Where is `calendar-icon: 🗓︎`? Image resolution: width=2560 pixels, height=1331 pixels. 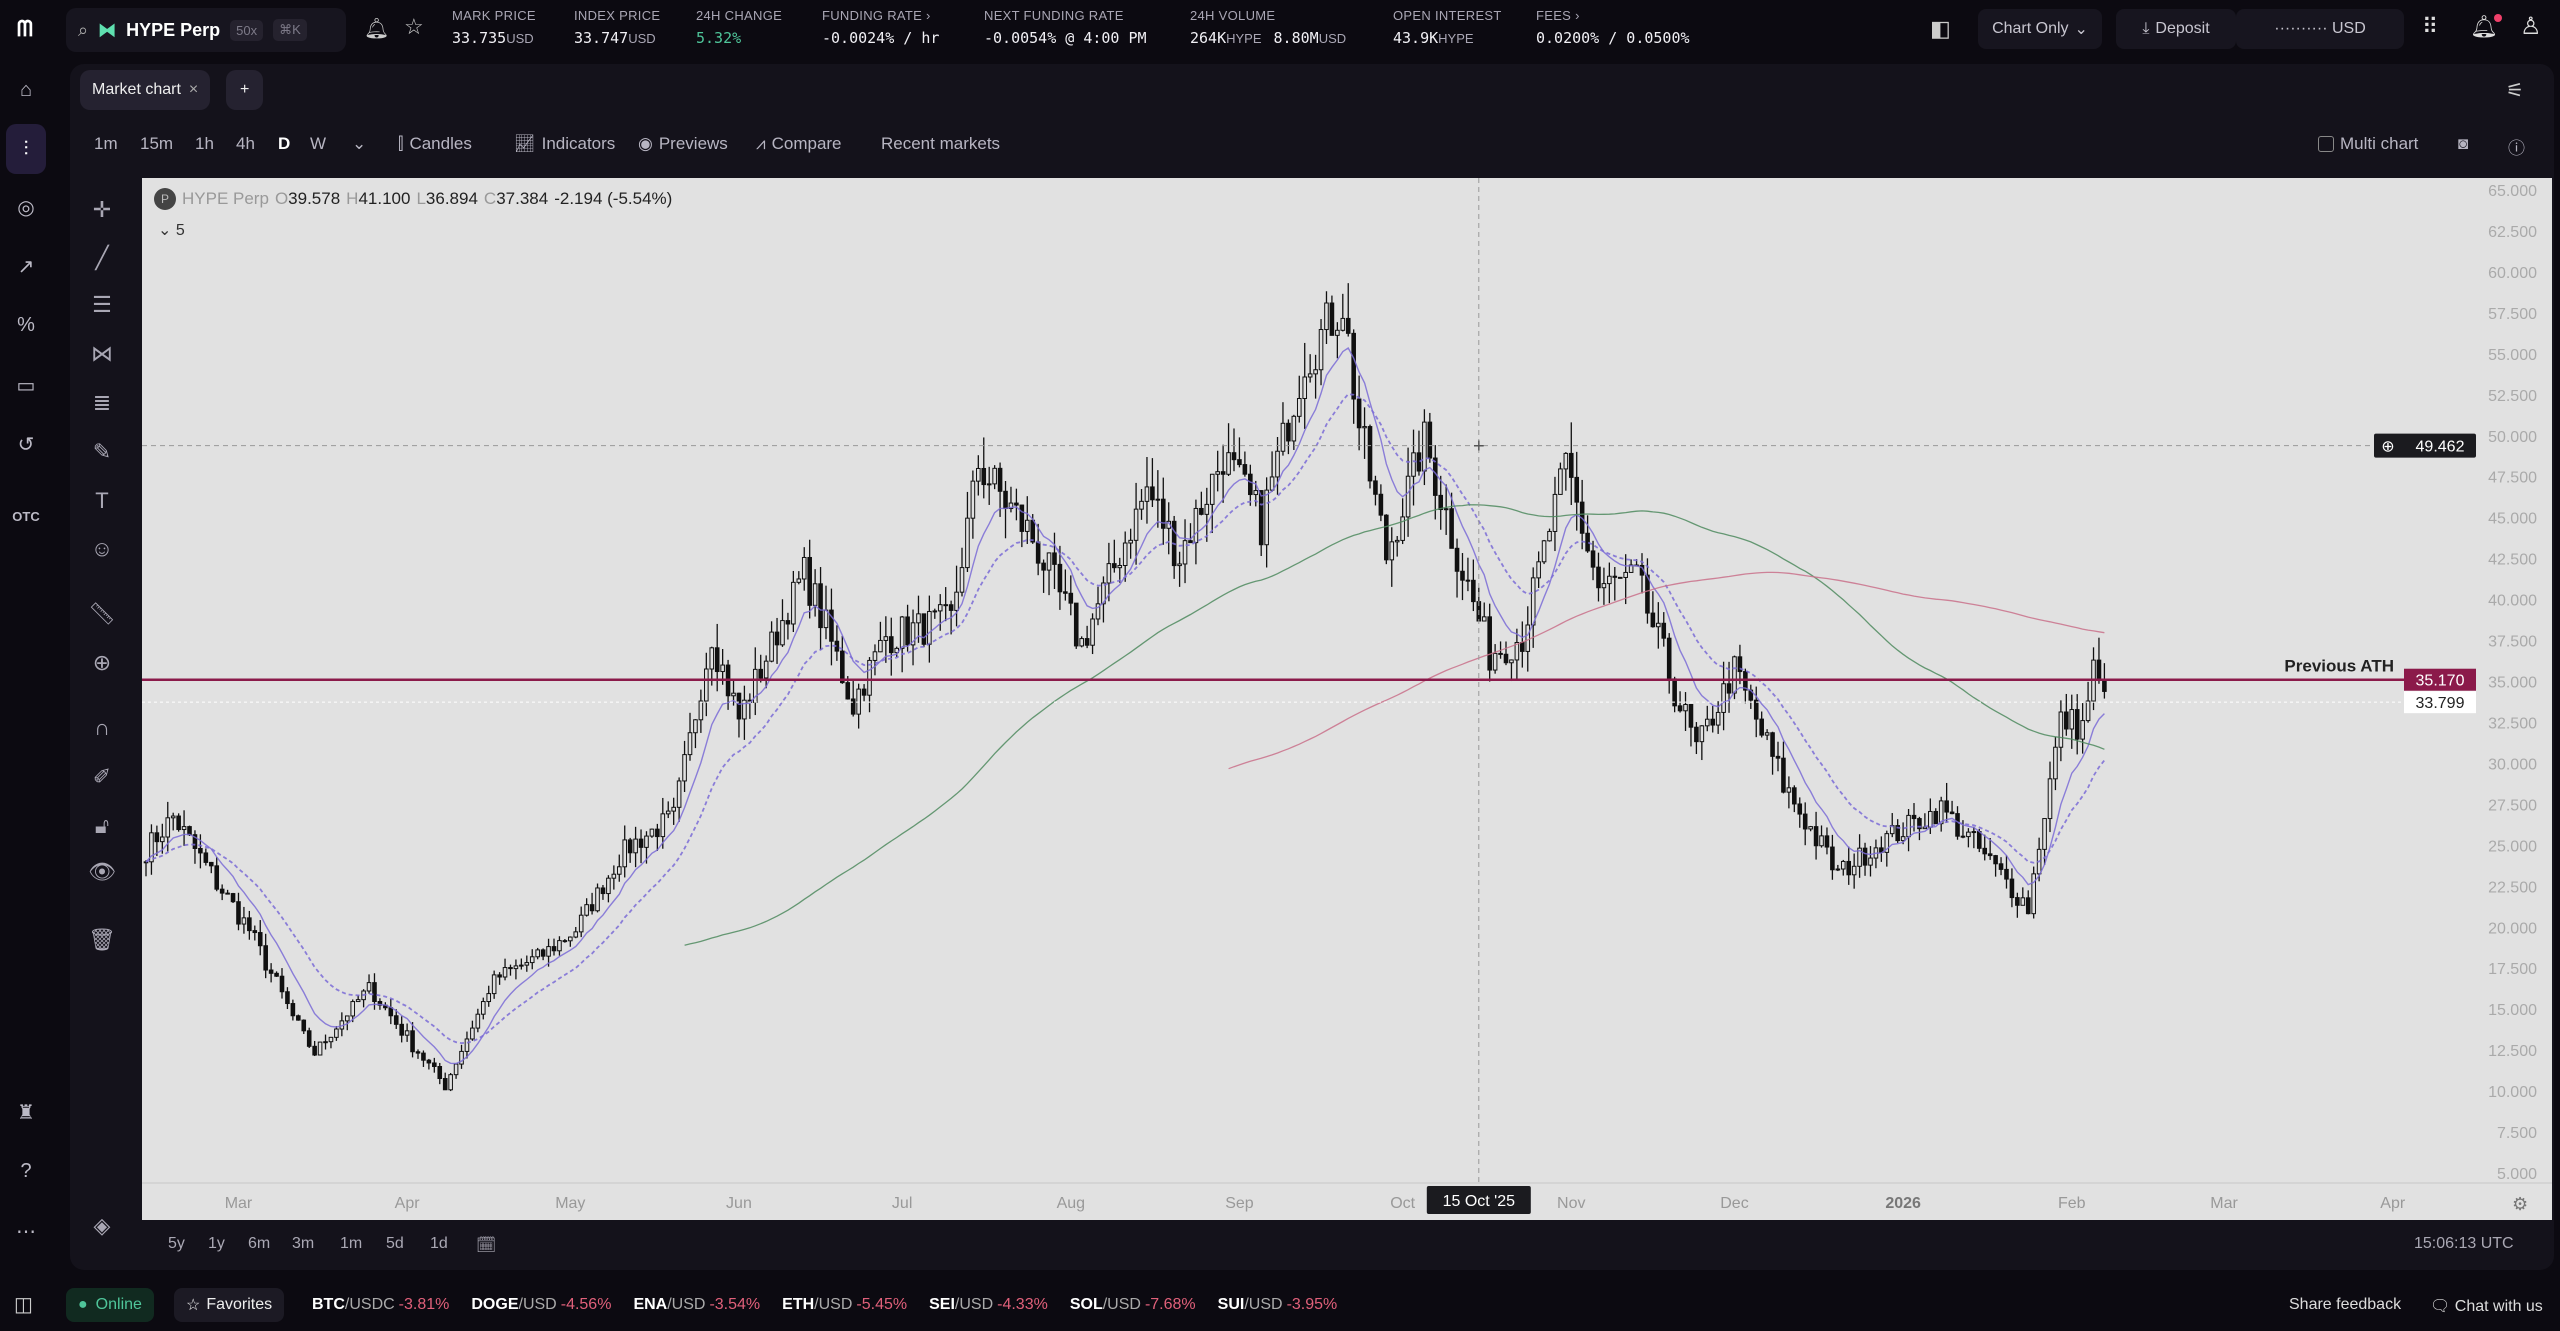 calendar-icon: 🗓︎ is located at coordinates (486, 1245).